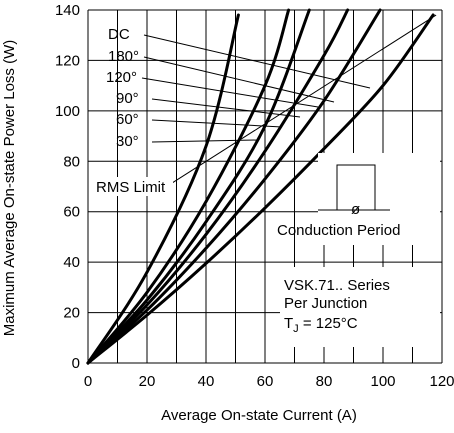 The image size is (454, 433). I want to click on y-tick-labels: 0 20 40 60 80 100 120 140, so click(67, 187).